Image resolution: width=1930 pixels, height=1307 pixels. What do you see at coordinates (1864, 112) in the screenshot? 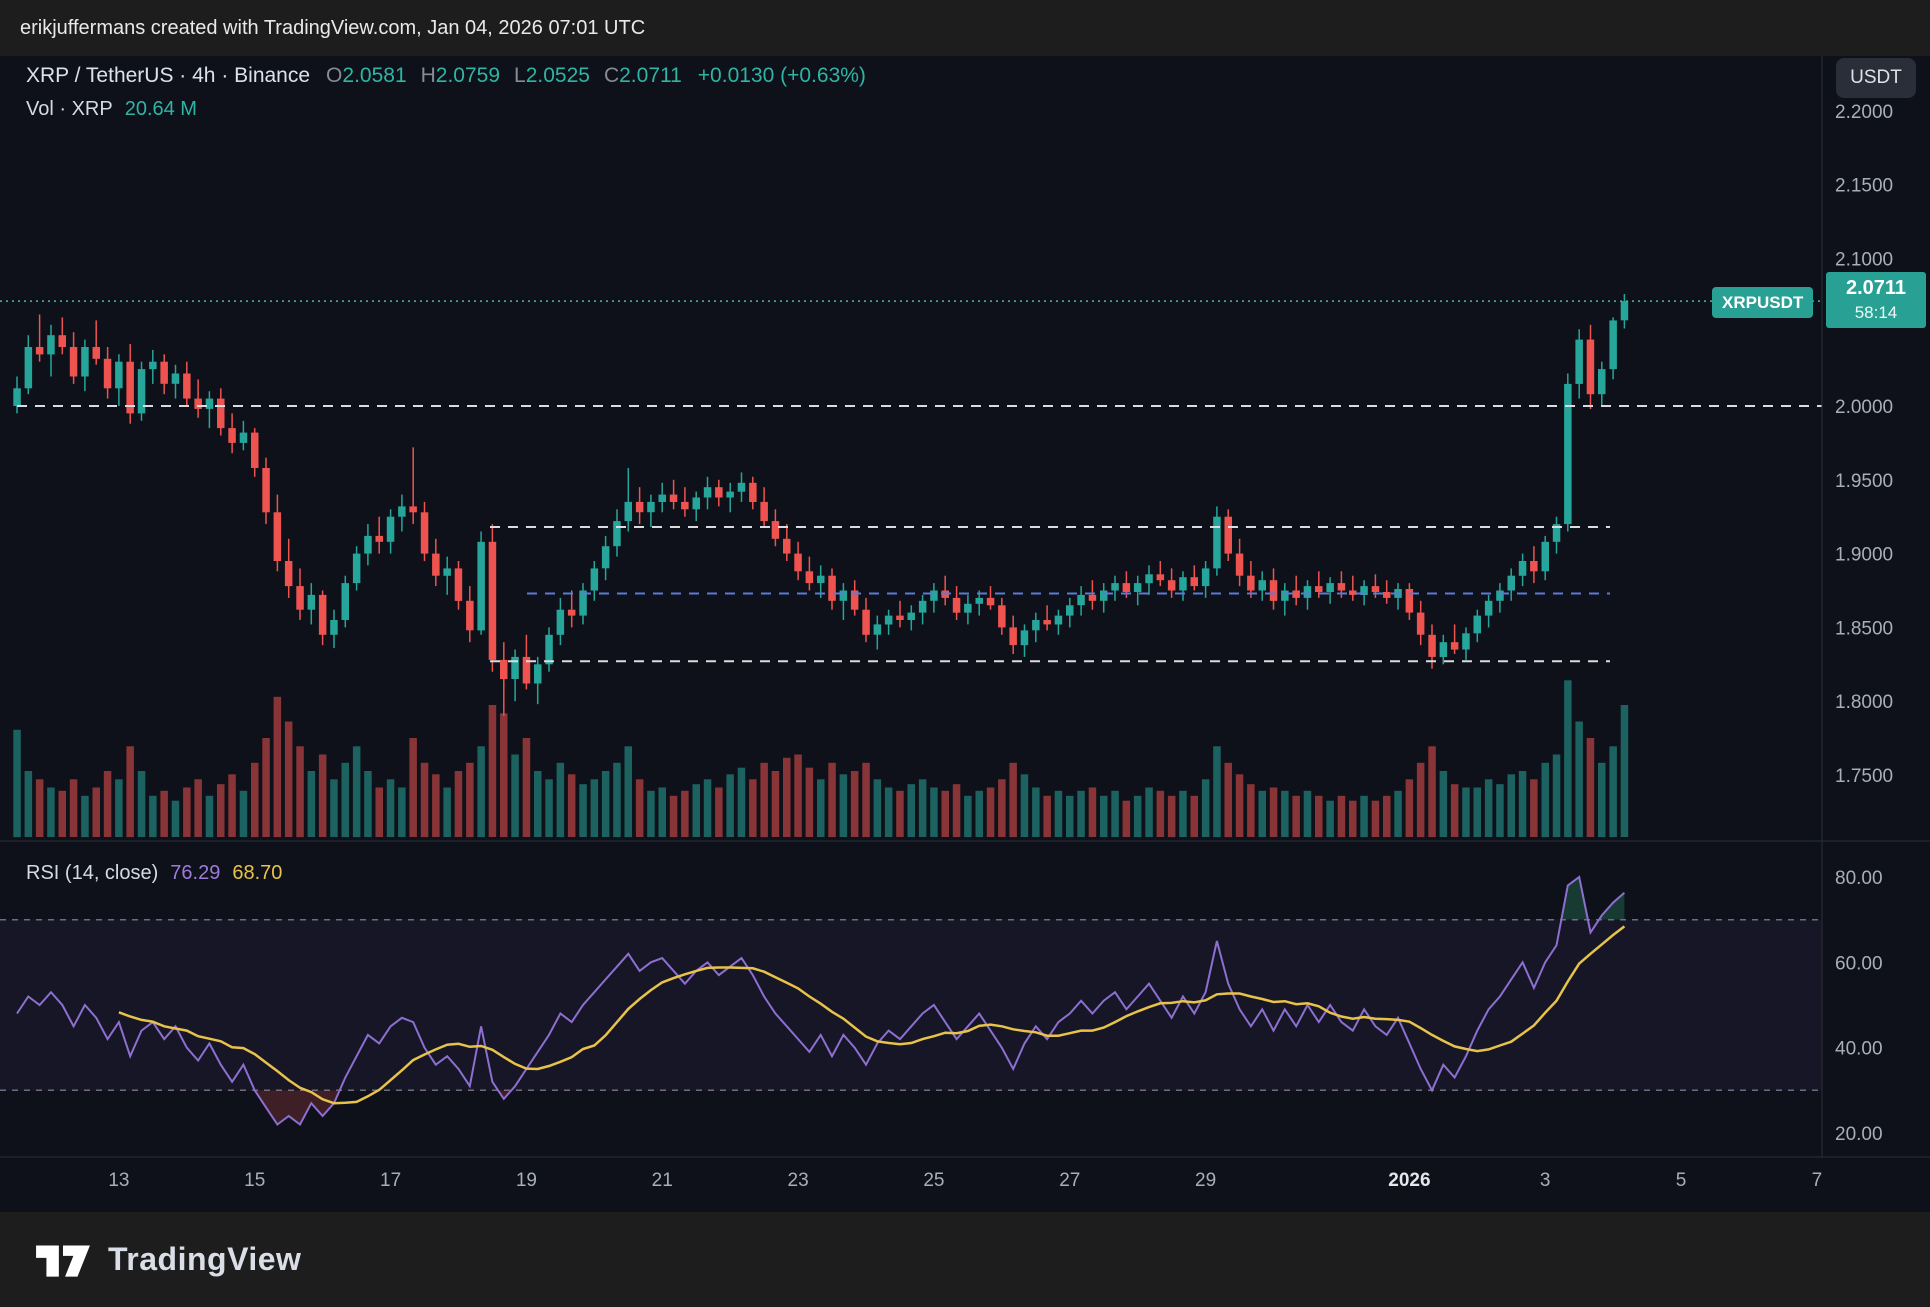
I see `svg-text: 2.2000` at bounding box center [1864, 112].